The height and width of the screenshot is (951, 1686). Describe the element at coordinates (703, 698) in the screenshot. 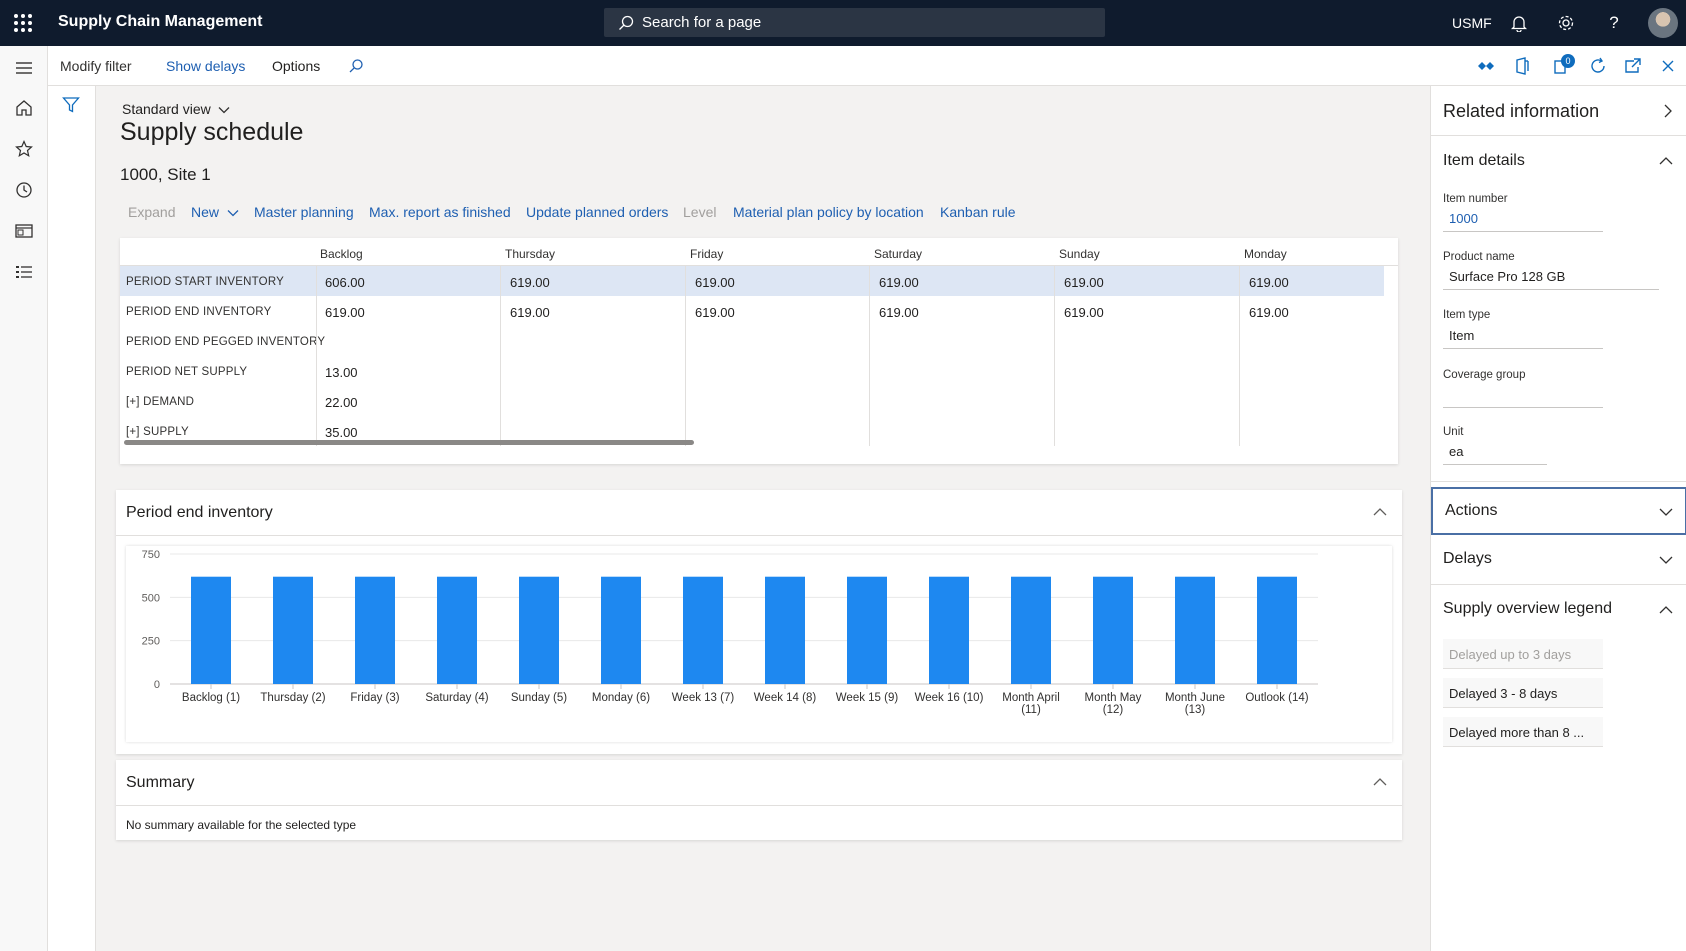

I see `x-tick-label: Week 13 (7)` at that location.